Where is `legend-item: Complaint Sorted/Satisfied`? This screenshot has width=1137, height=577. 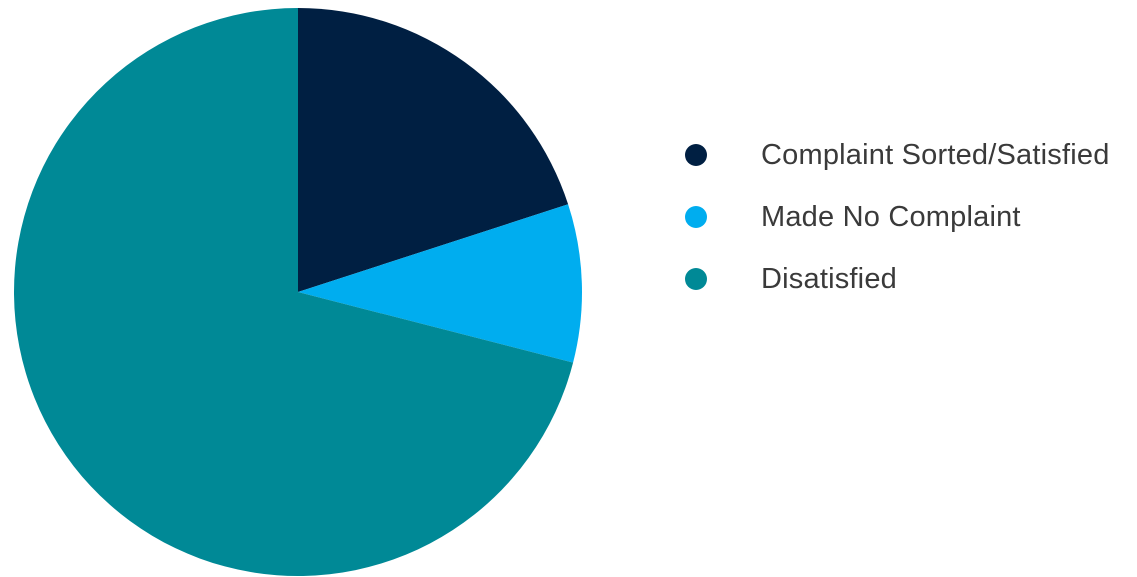
legend-item: Complaint Sorted/Satisfied is located at coordinates (897, 155).